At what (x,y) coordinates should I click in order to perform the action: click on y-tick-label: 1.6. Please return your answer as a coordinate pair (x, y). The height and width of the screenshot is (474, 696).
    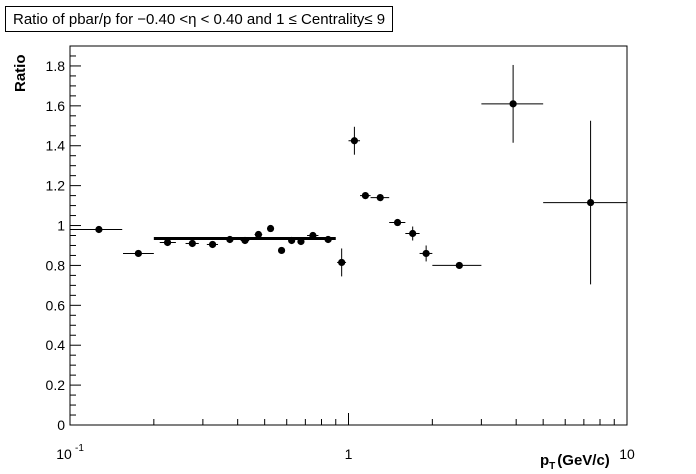
    Looking at the image, I should click on (56, 106).